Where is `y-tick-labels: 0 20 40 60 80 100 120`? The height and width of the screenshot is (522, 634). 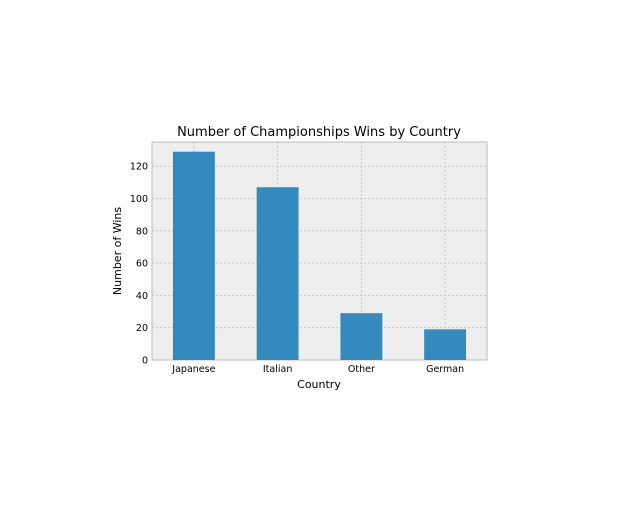 y-tick-labels: 0 20 40 60 80 100 120 is located at coordinates (139, 264).